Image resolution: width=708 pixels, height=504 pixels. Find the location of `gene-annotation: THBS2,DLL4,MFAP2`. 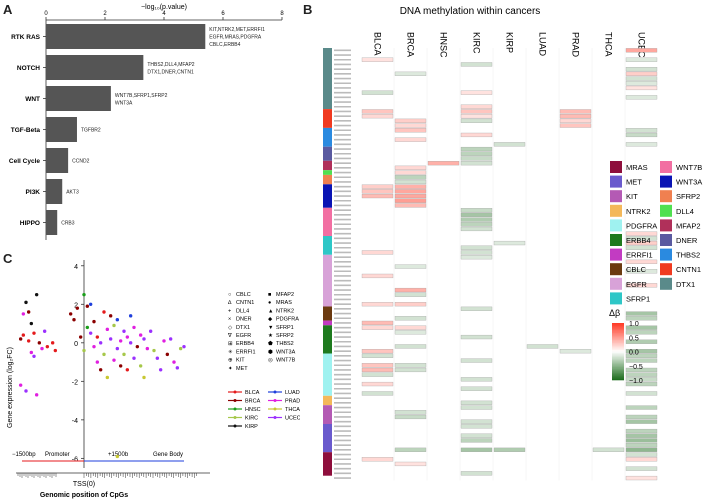

gene-annotation: THBS2,DLL4,MFAP2 is located at coordinates (170, 65).